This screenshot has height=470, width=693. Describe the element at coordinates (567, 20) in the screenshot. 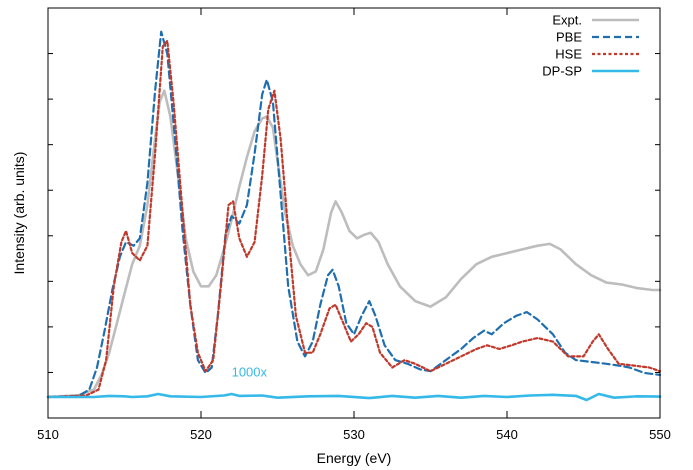

I see `legend-label-expt: Expt.` at that location.